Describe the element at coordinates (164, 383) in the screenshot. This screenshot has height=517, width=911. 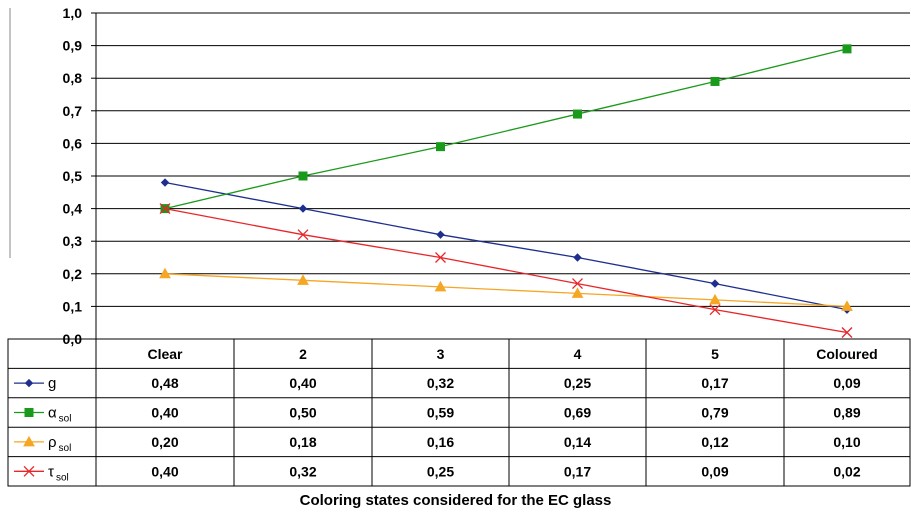
I see `data-label: 0,48` at that location.